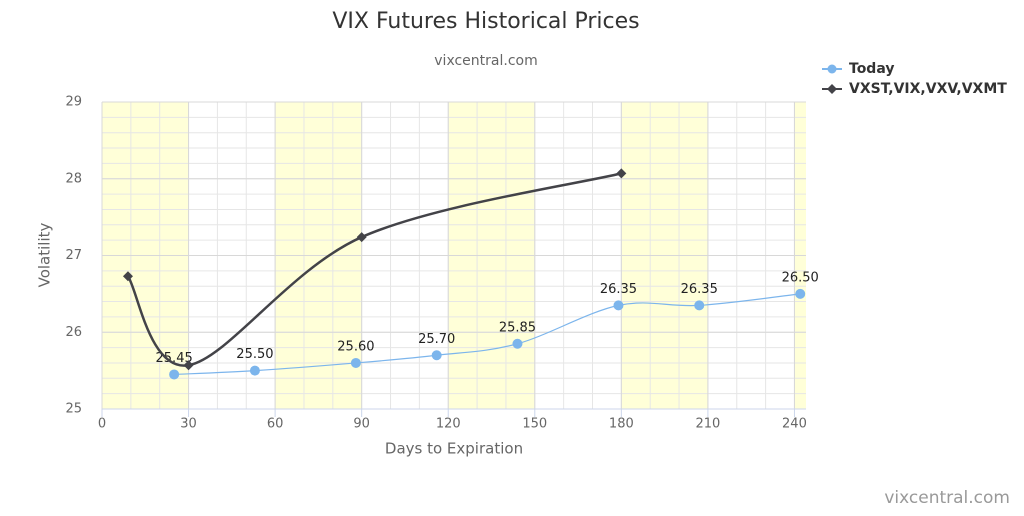 The width and height of the screenshot is (1024, 516). Describe the element at coordinates (73, 255) in the screenshot. I see `y-tick-label: 27` at that location.